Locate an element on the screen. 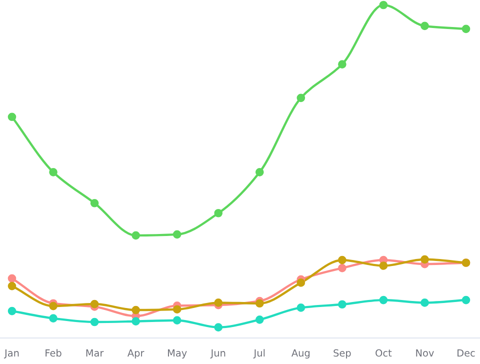  x-tick-label: Jul is located at coordinates (259, 353).